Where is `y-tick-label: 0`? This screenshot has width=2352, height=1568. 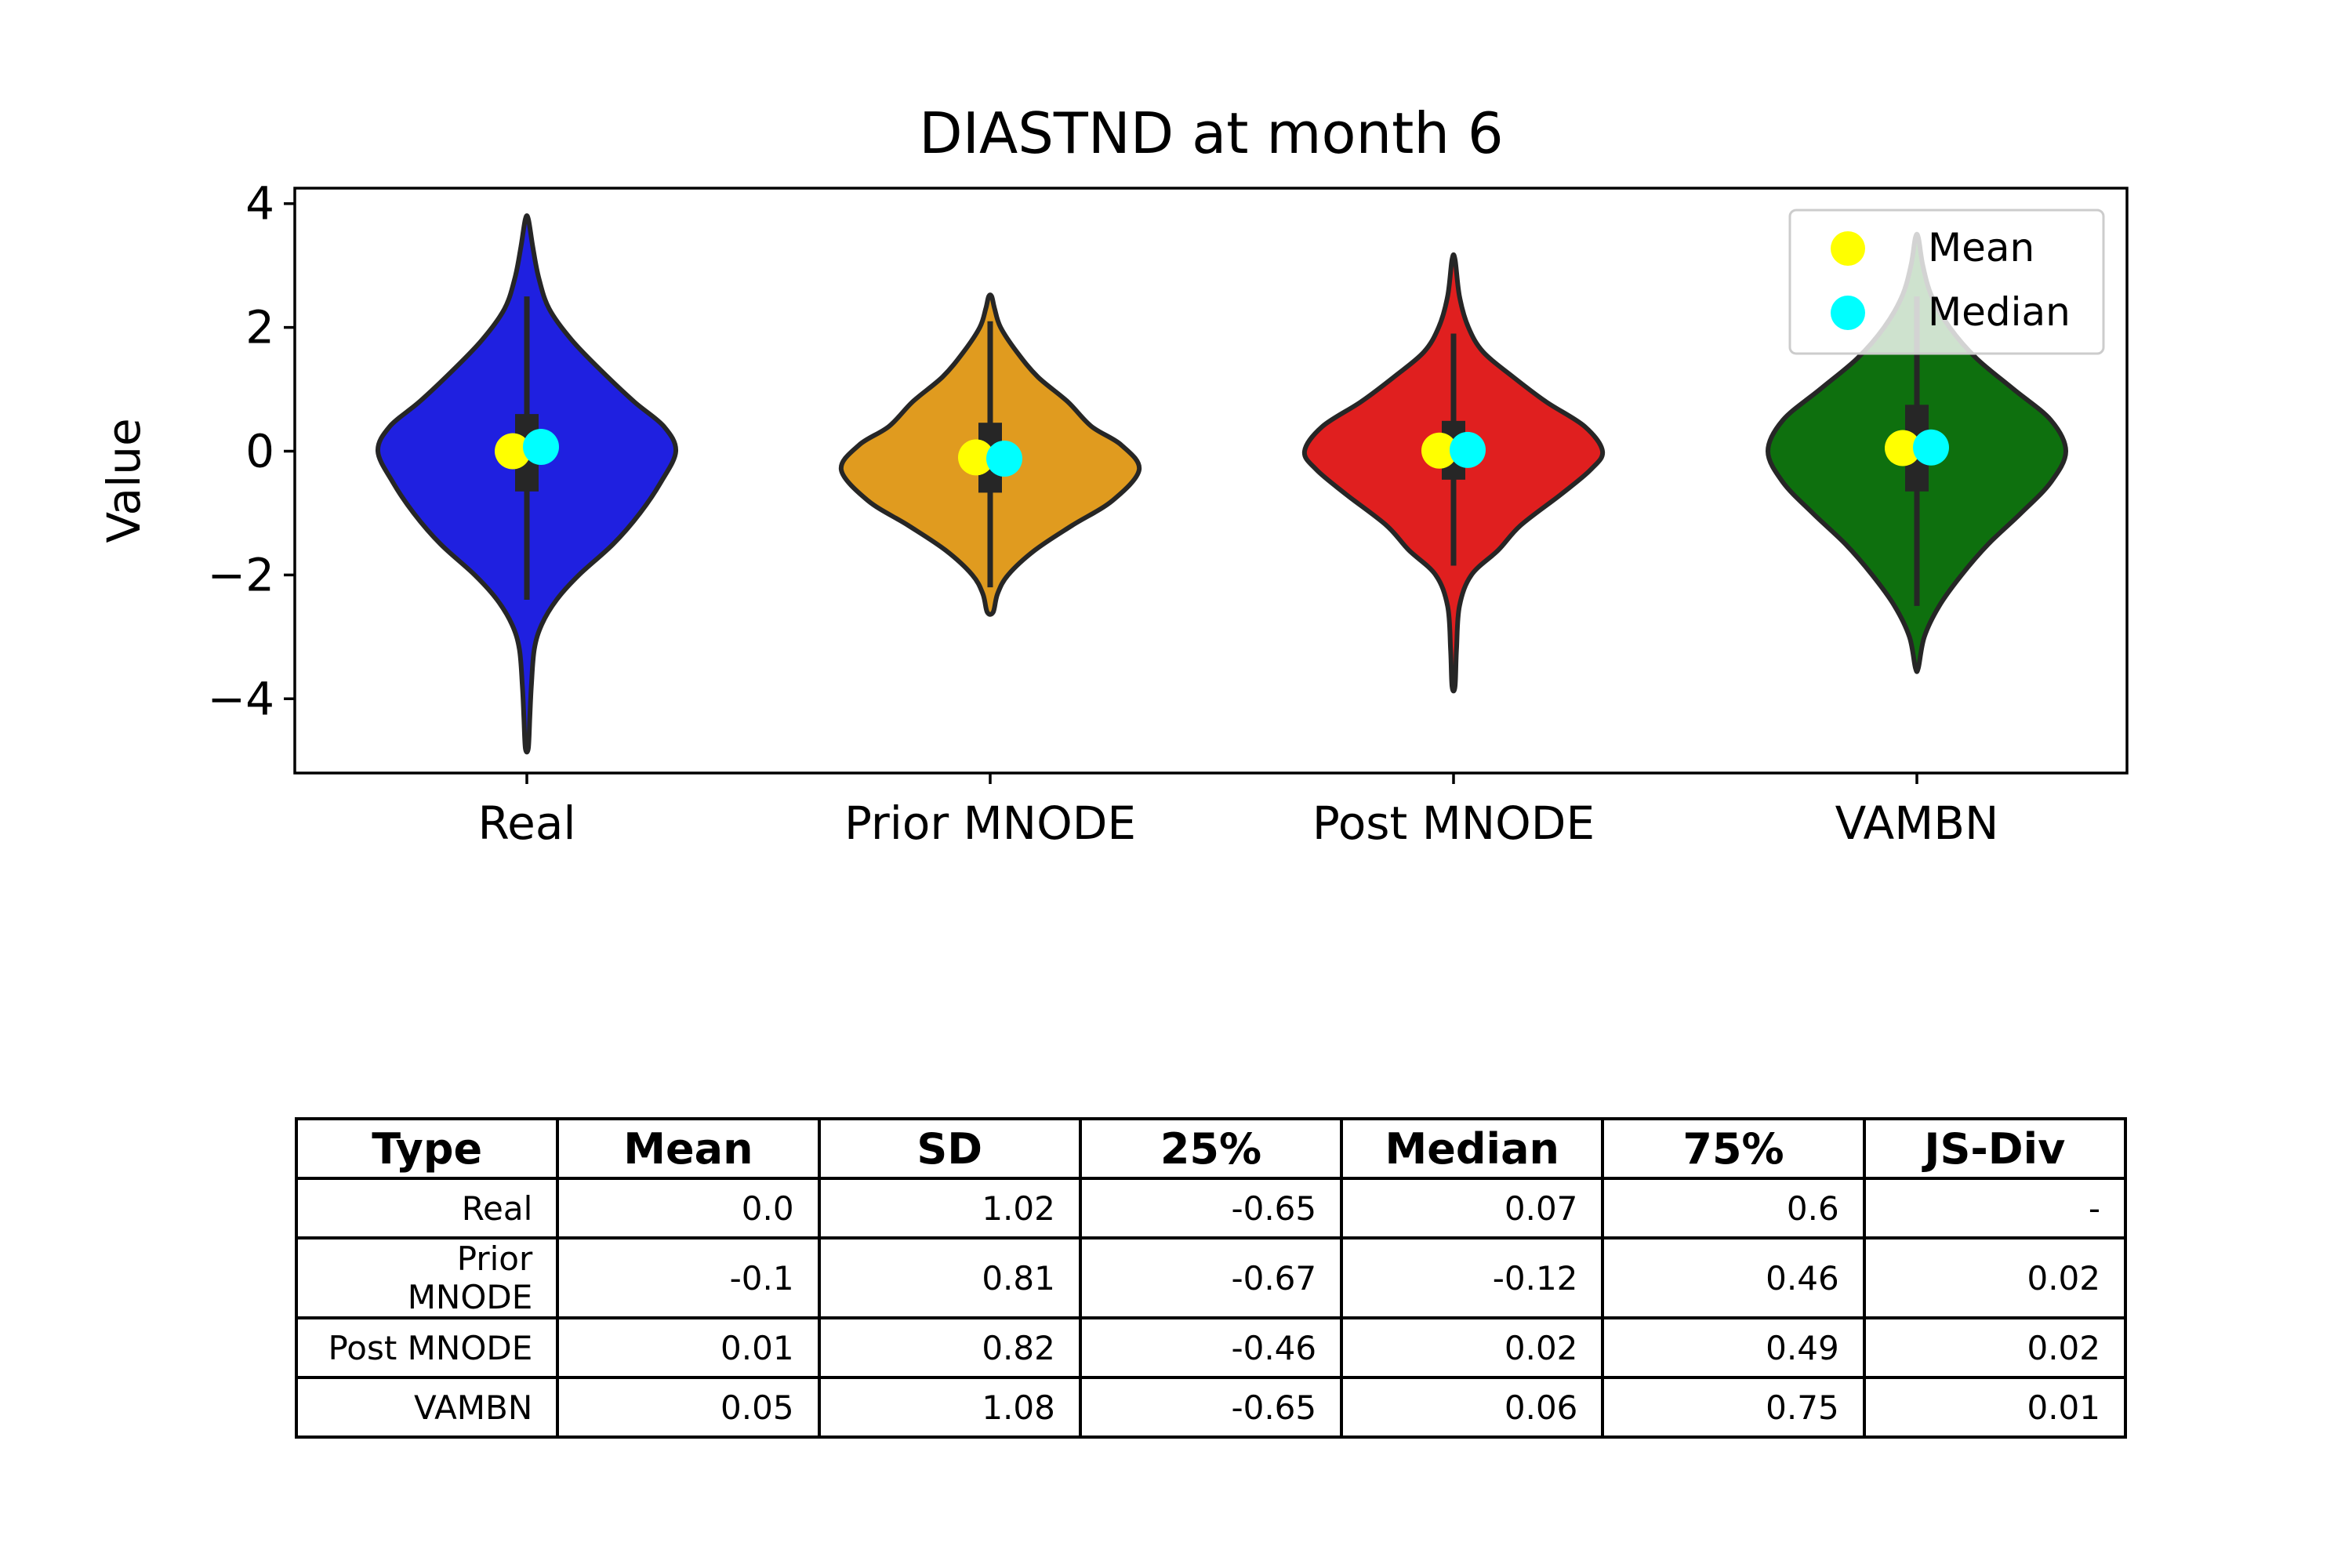 y-tick-label: 0 is located at coordinates (259, 451).